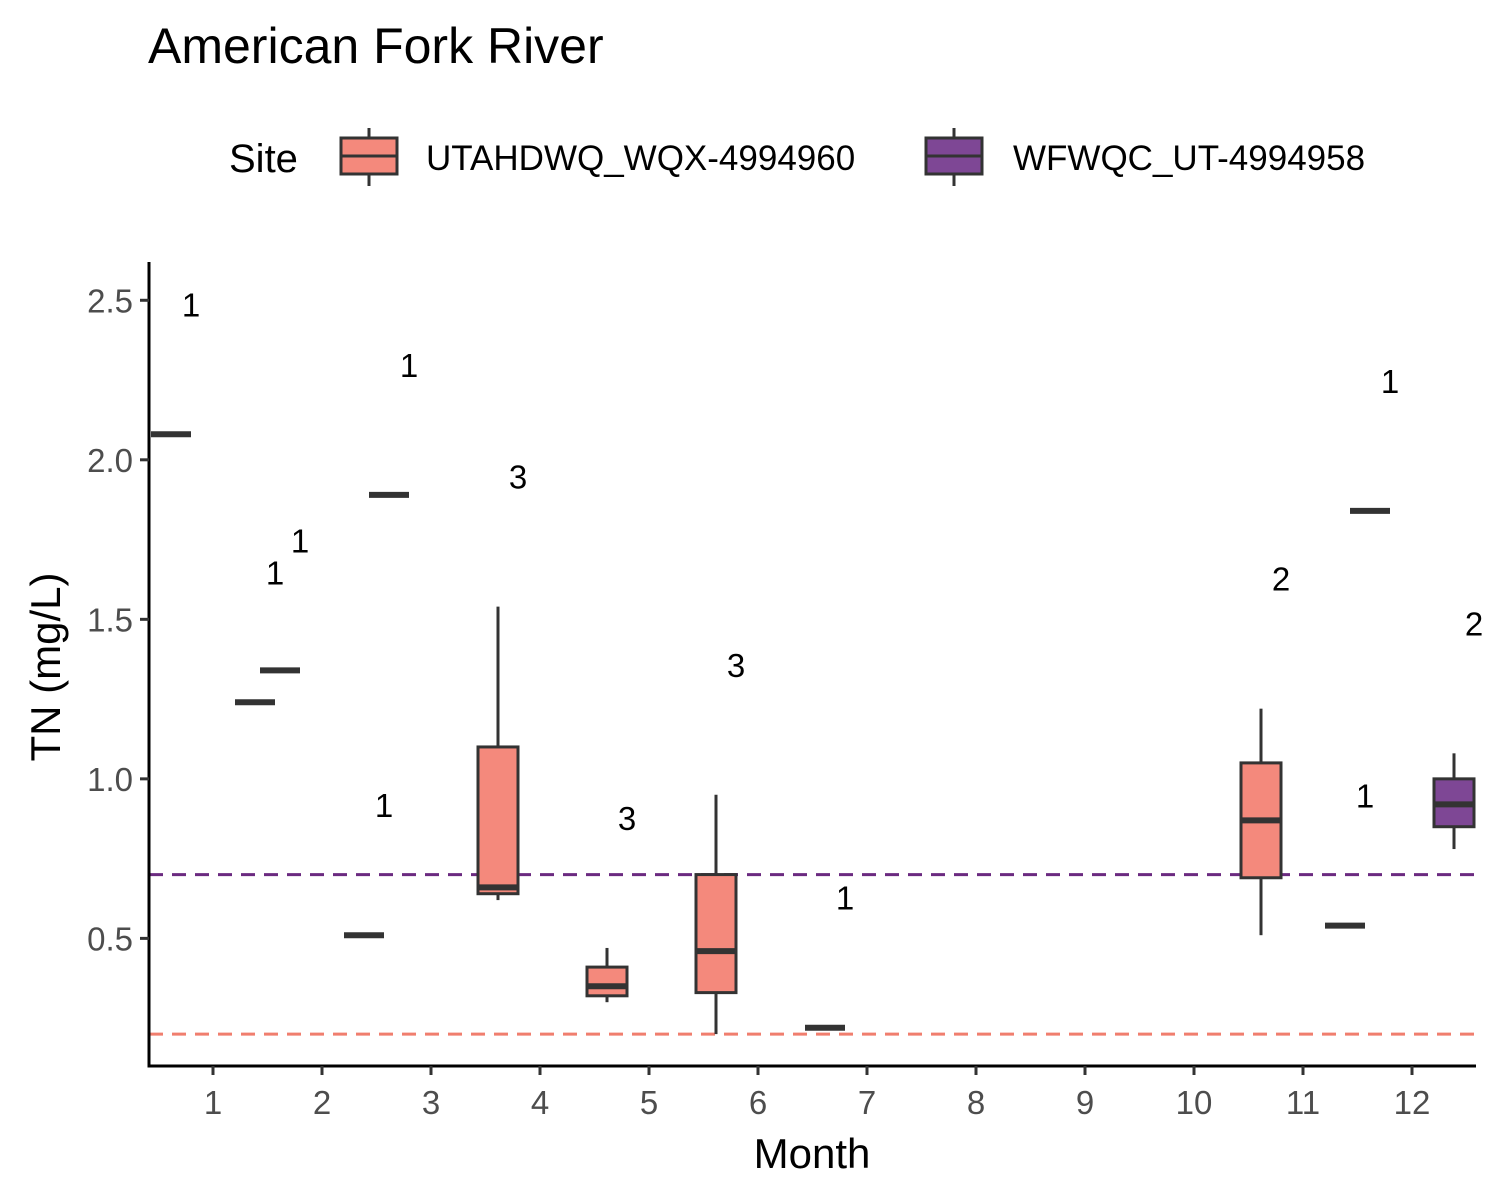 The height and width of the screenshot is (1200, 1500). Describe the element at coordinates (45, 667) in the screenshot. I see `y-axis-title: TN (mg/L)` at that location.